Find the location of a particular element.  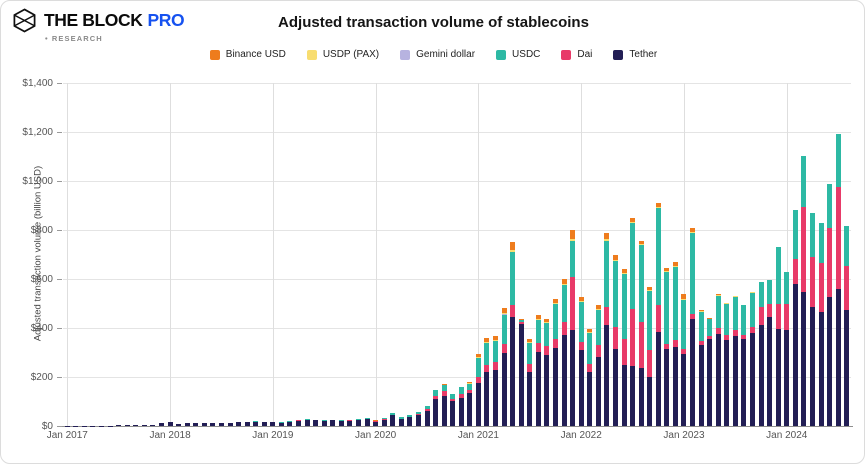

bar-Feb-2022 is located at coordinates (590, 377).